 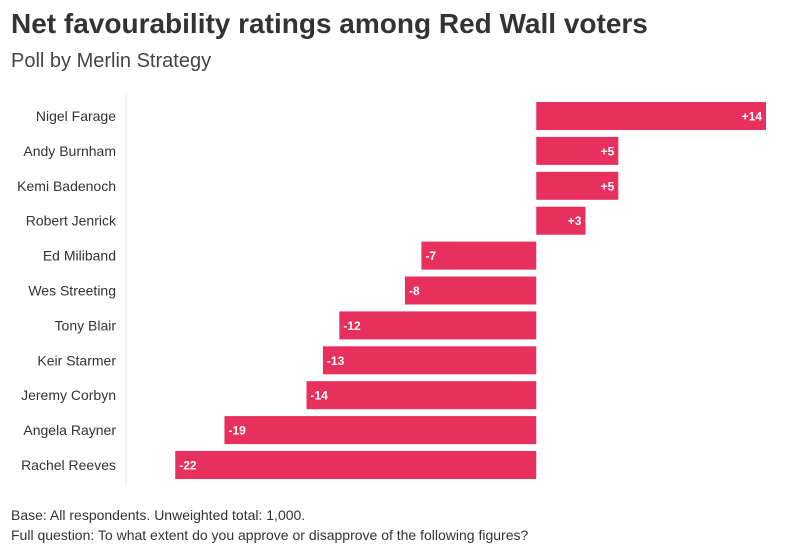 I want to click on data-label-rachel-reeves: -22, so click(x=188, y=466).